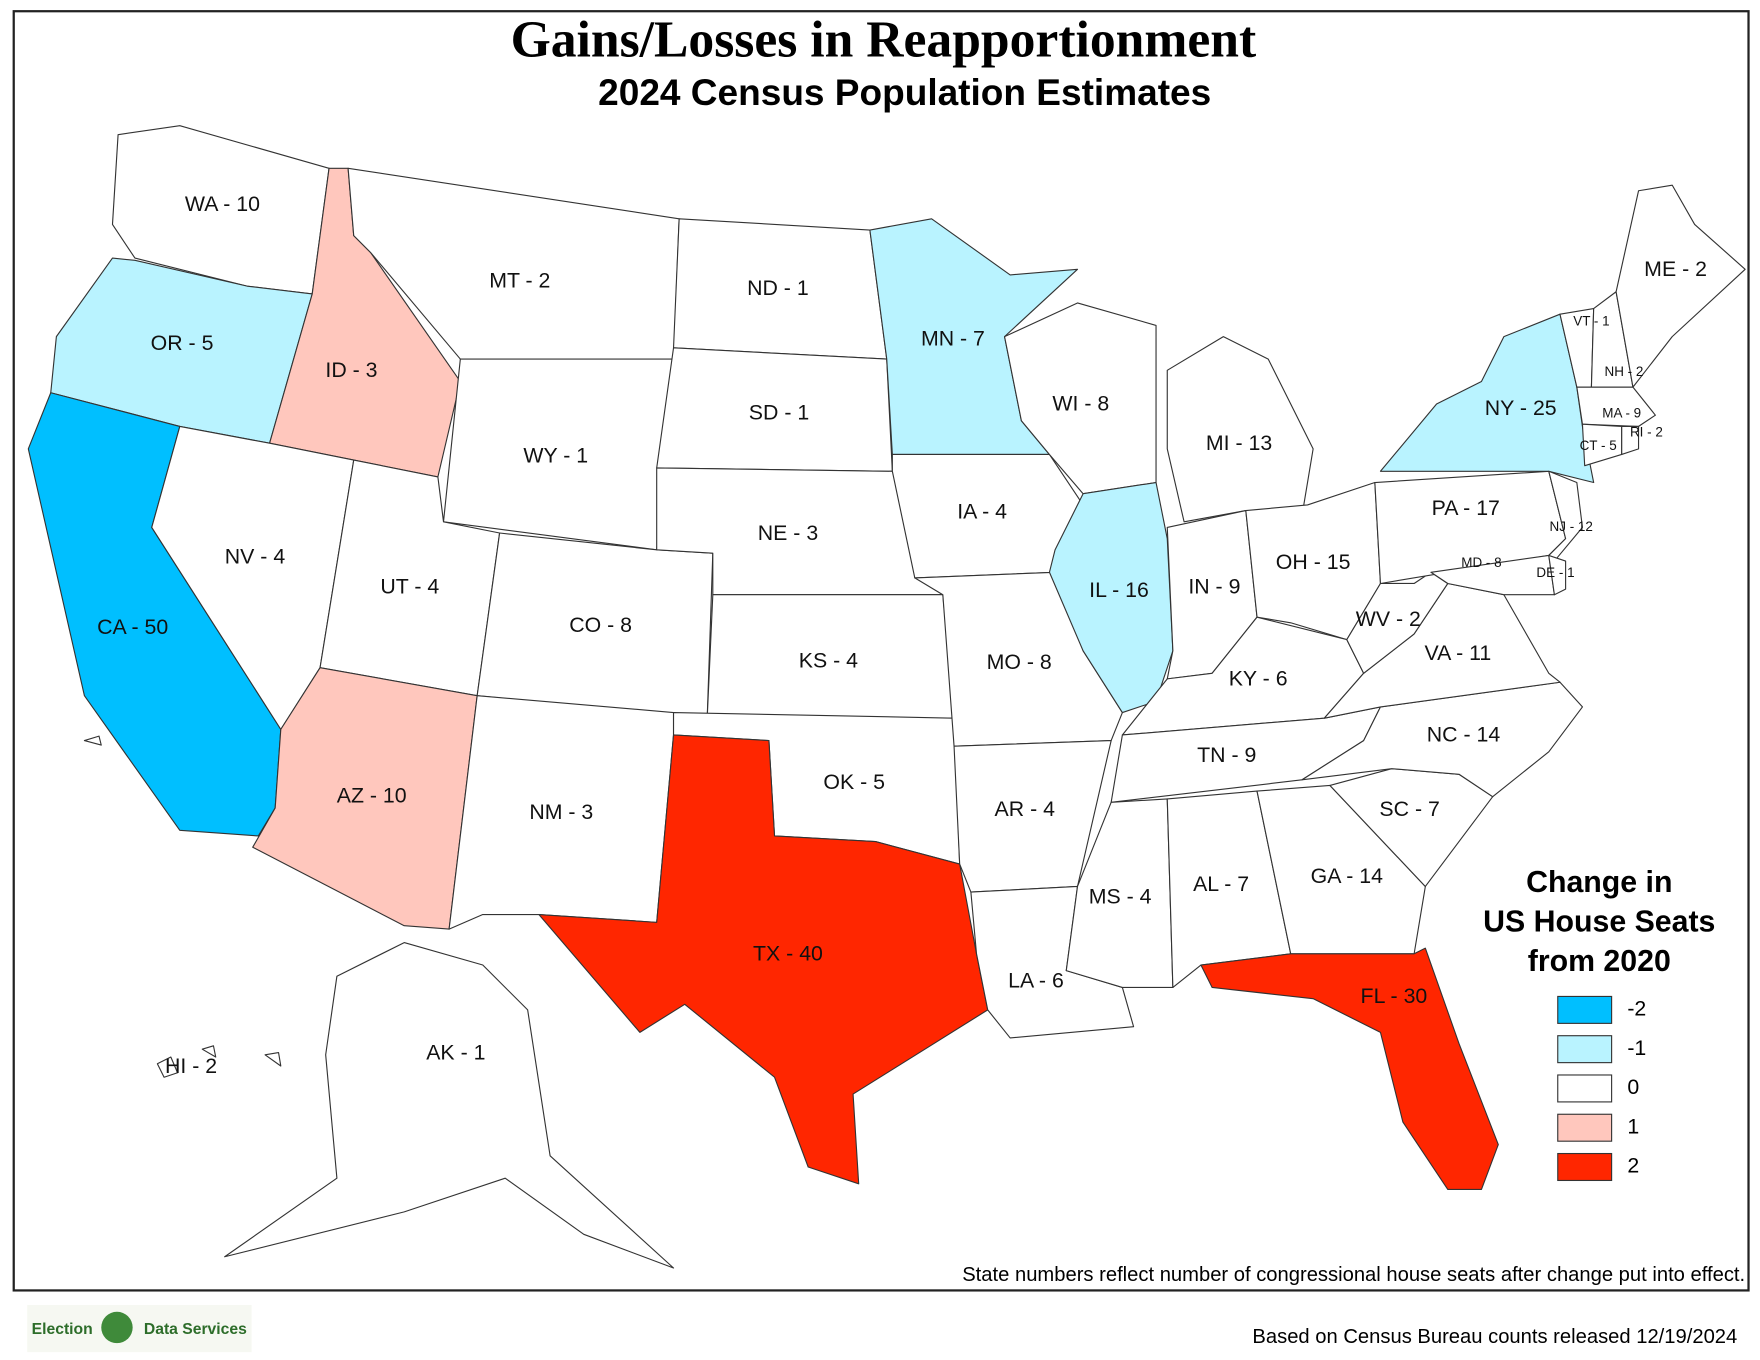 This screenshot has width=1760, height=1360. What do you see at coordinates (854, 782) in the screenshot?
I see `state-label: OK - 5` at bounding box center [854, 782].